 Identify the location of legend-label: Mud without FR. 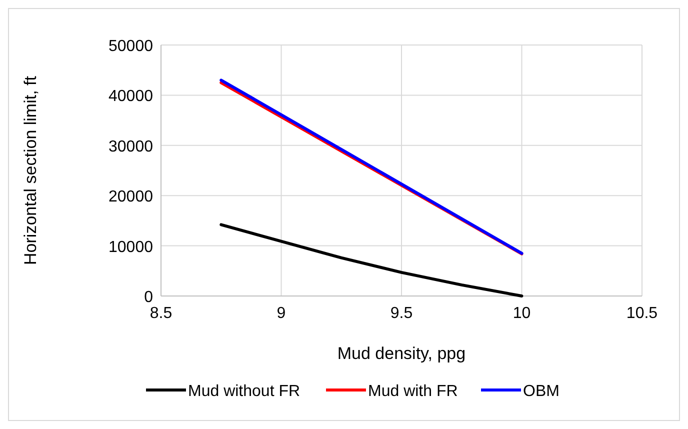
(244, 391).